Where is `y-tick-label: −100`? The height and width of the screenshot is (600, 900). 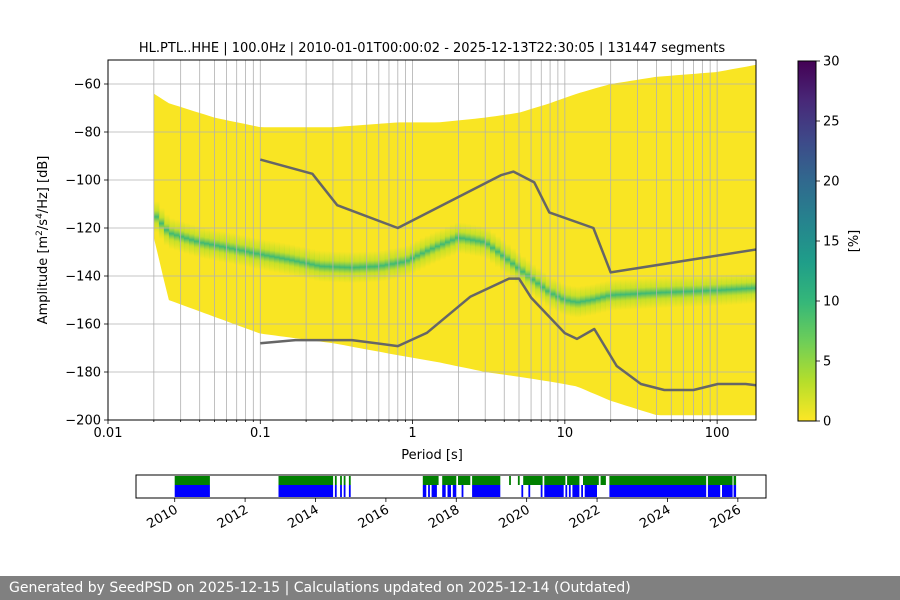 y-tick-label: −100 is located at coordinates (83, 181).